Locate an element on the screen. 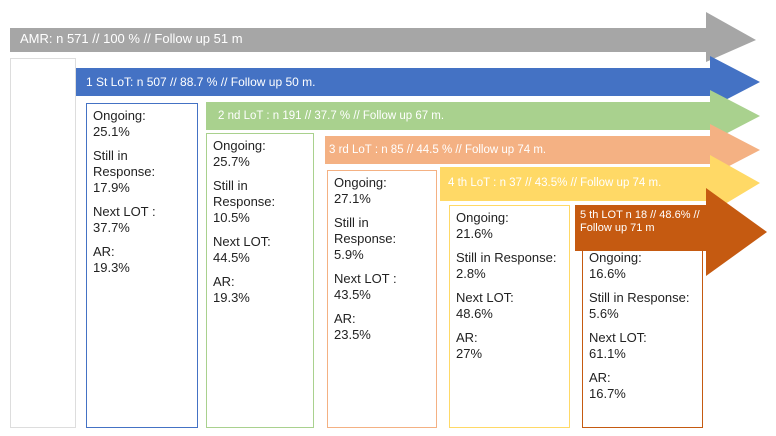  lot5-still-in-response-value: 5.6% is located at coordinates (604, 313).